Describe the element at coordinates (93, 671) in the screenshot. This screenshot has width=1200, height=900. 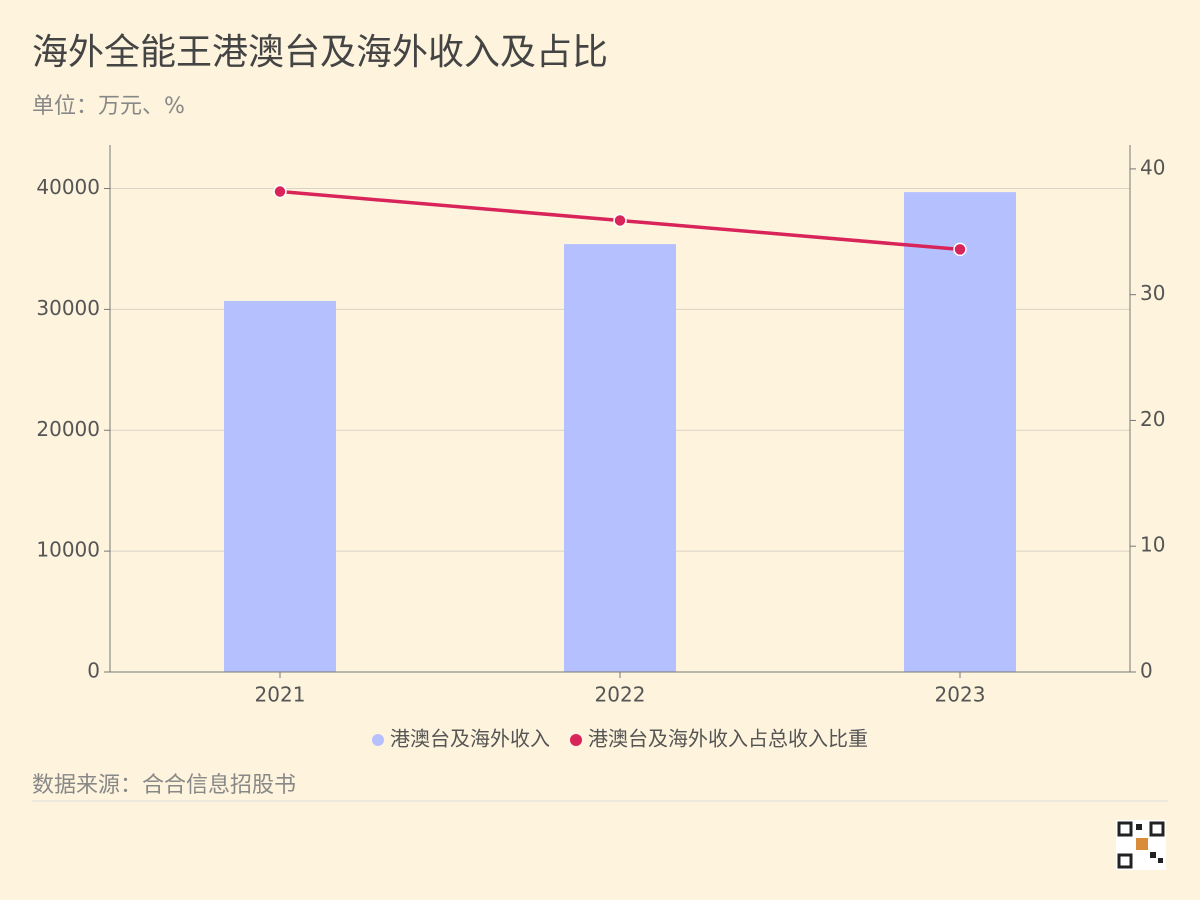
I see `y-tick-label: 0` at that location.